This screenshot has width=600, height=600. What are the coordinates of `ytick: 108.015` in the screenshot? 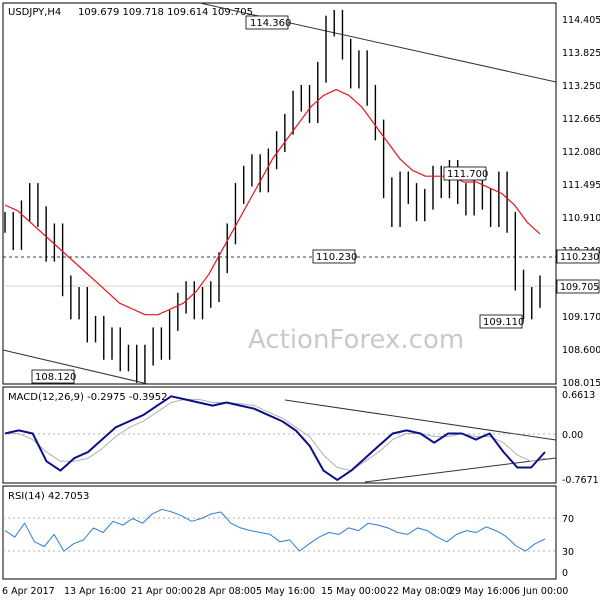 It's located at (581, 383).